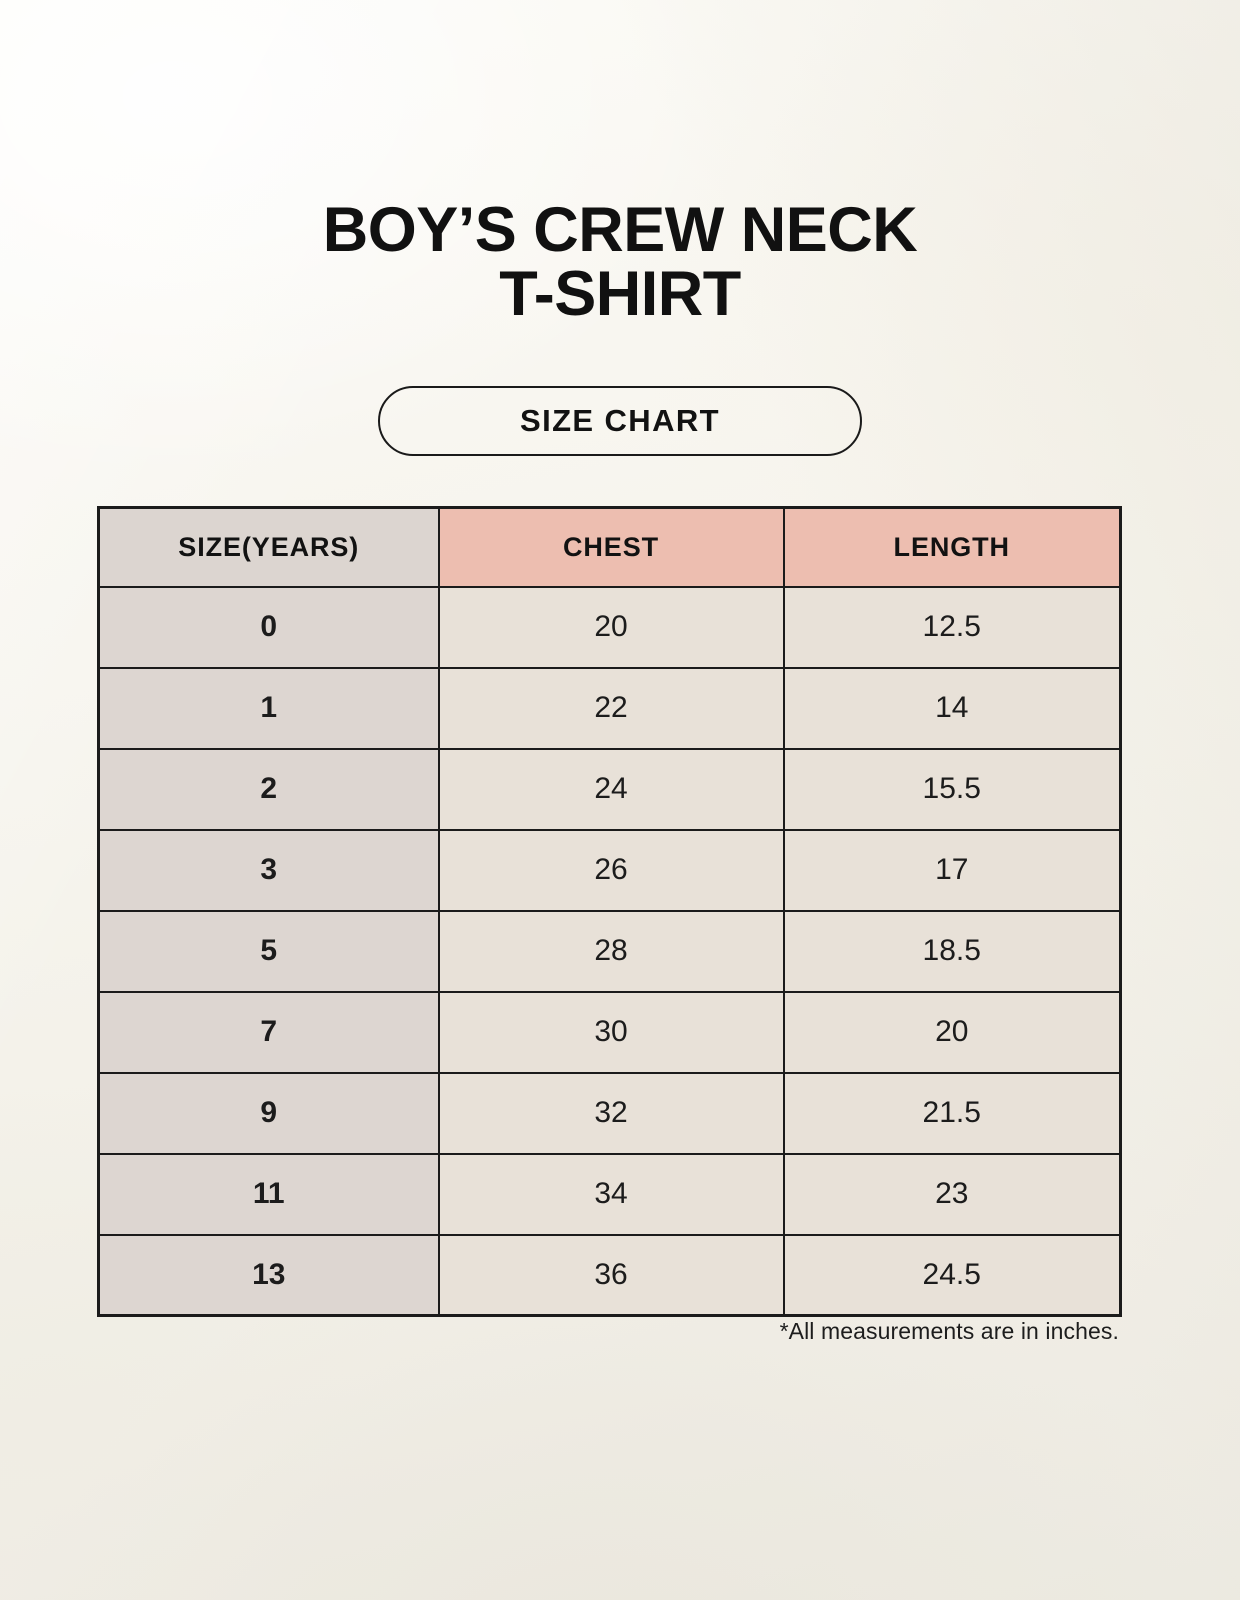  I want to click on table-row: 2 24 15.5, so click(609, 789).